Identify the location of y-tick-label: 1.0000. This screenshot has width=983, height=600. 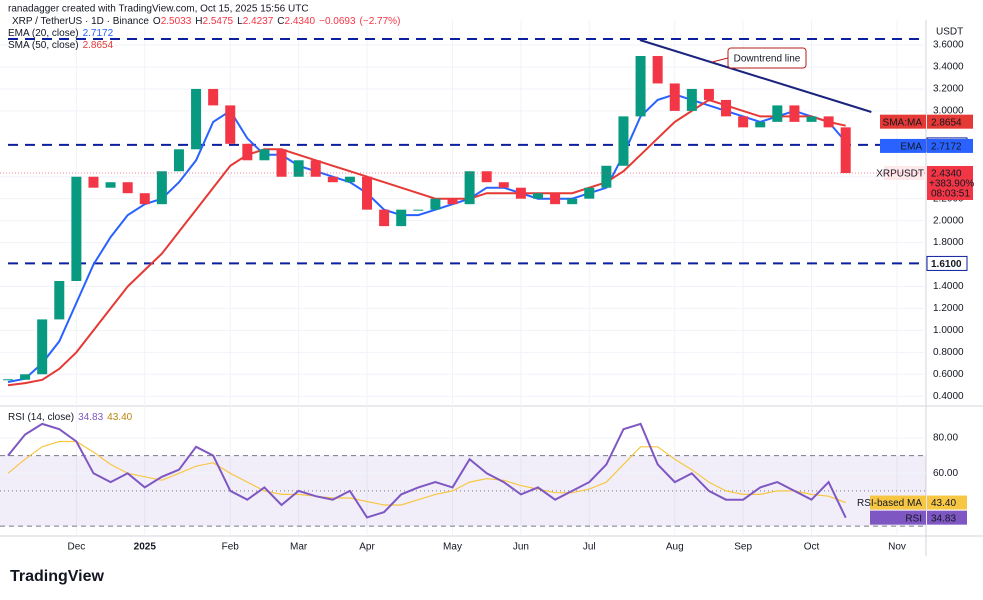
(948, 330).